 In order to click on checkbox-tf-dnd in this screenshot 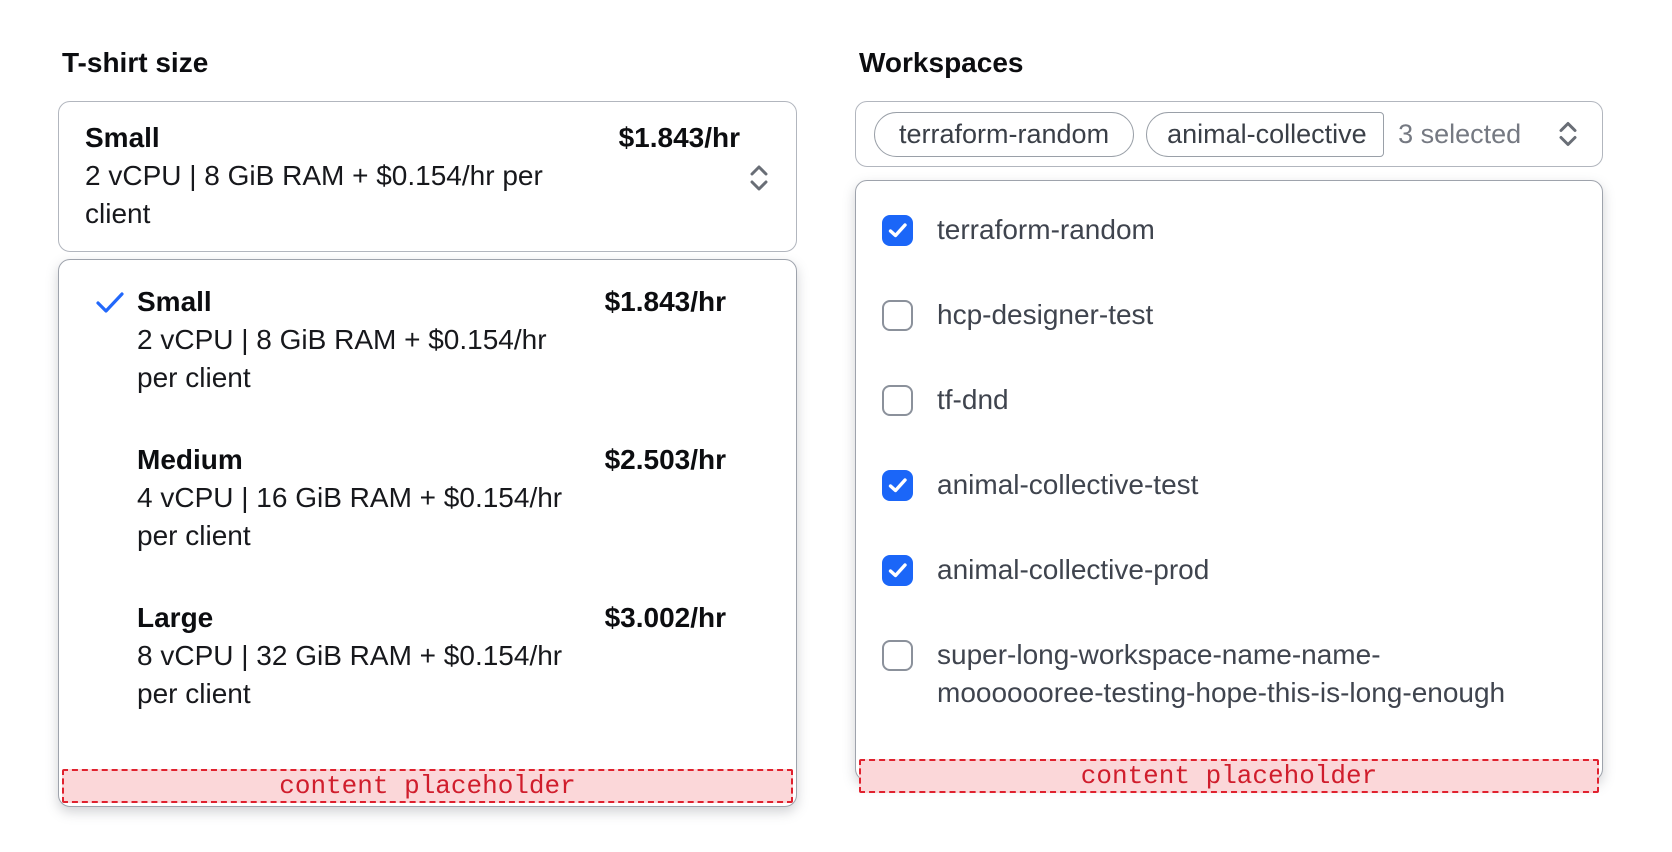, I will do `click(897, 400)`.